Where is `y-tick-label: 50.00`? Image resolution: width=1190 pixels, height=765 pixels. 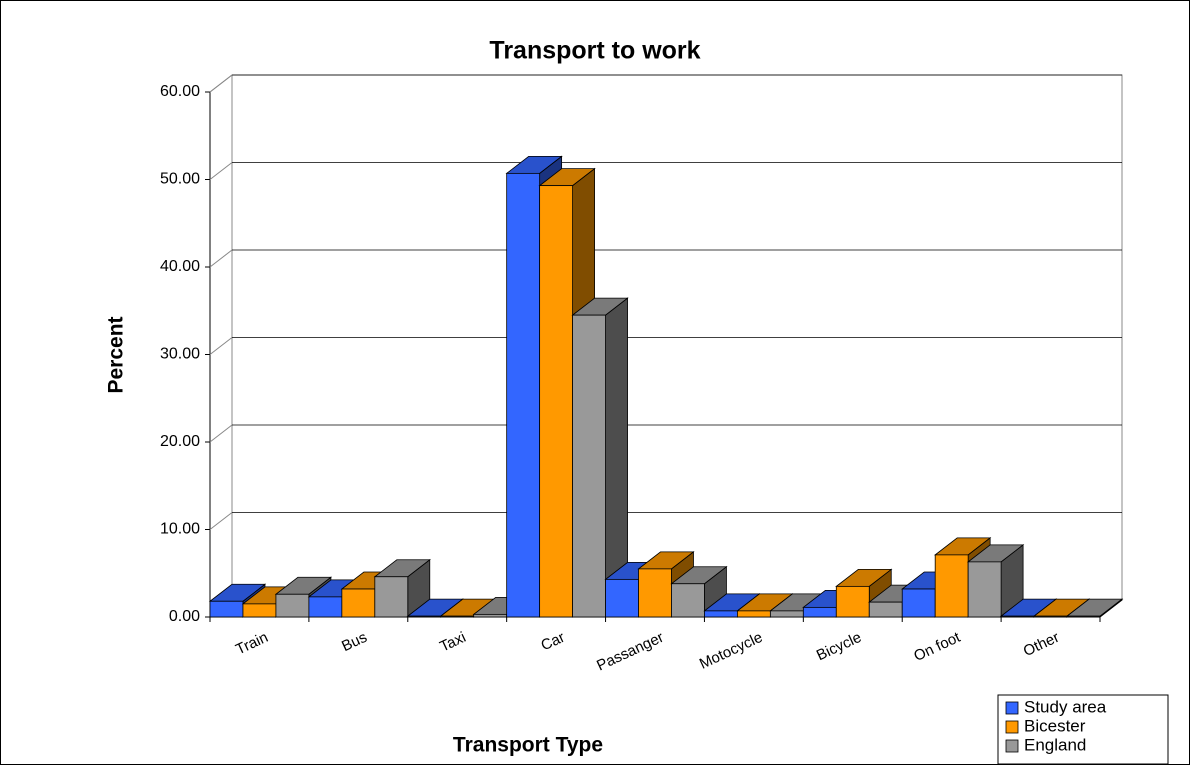
y-tick-label: 50.00 is located at coordinates (180, 179).